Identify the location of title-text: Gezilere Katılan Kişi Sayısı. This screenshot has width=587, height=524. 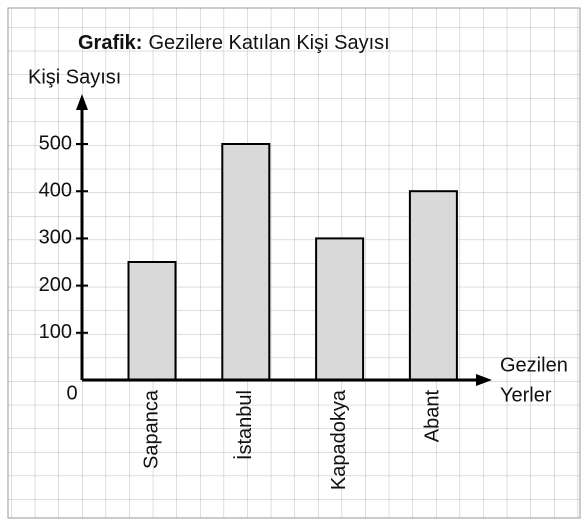
(268, 43).